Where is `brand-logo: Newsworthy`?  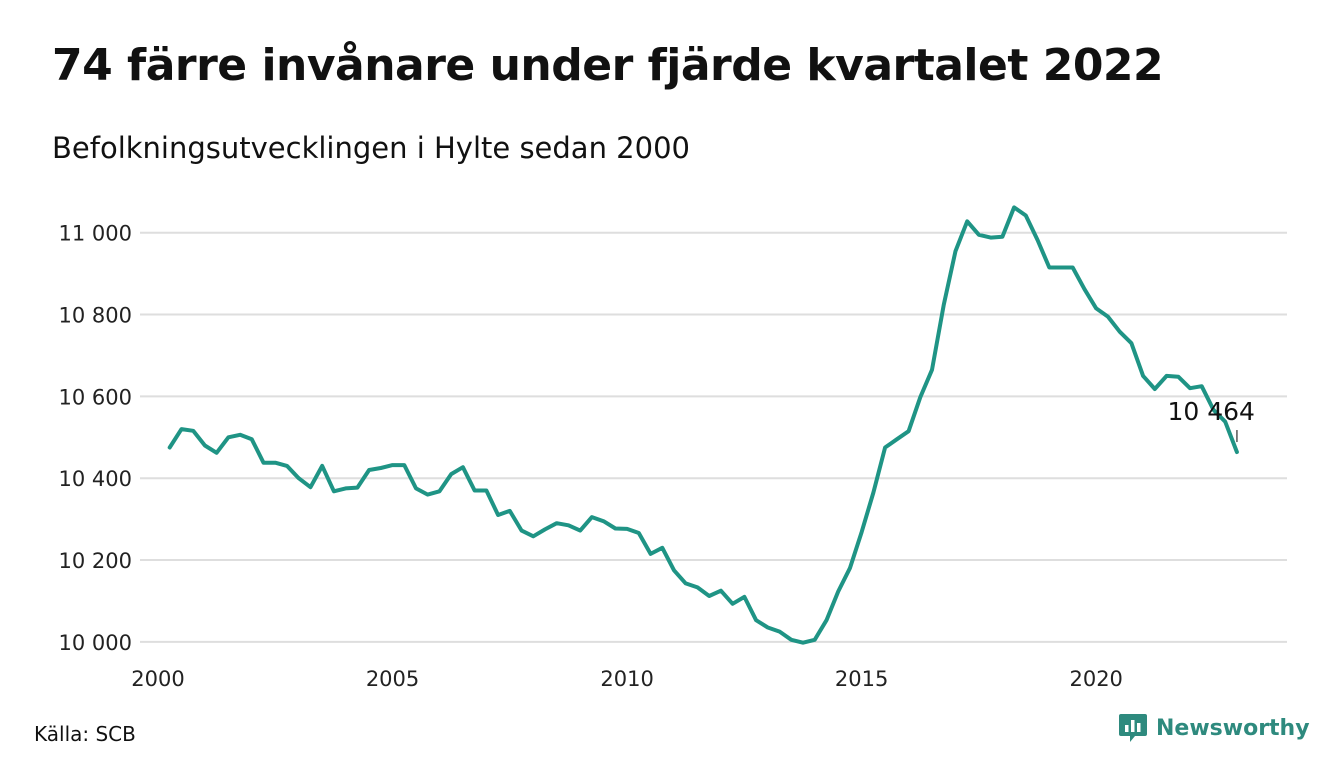 brand-logo: Newsworthy is located at coordinates (1214, 728).